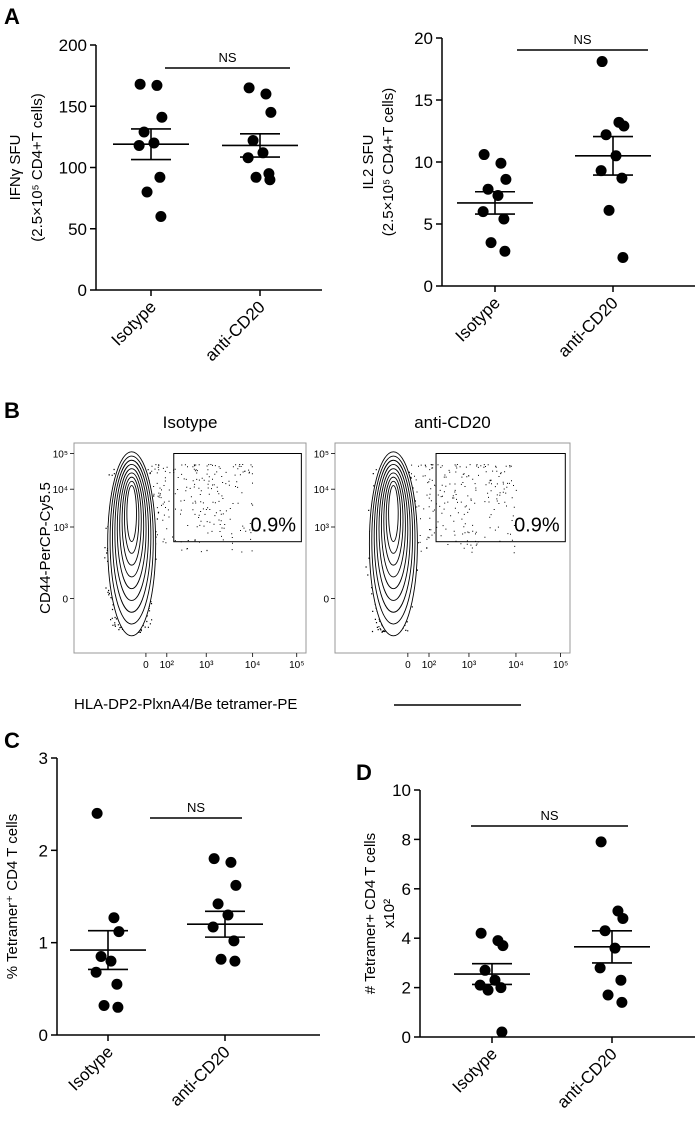 Image resolution: width=700 pixels, height=1127 pixels. I want to click on flow-x-tick-label: 10², so click(429, 665).